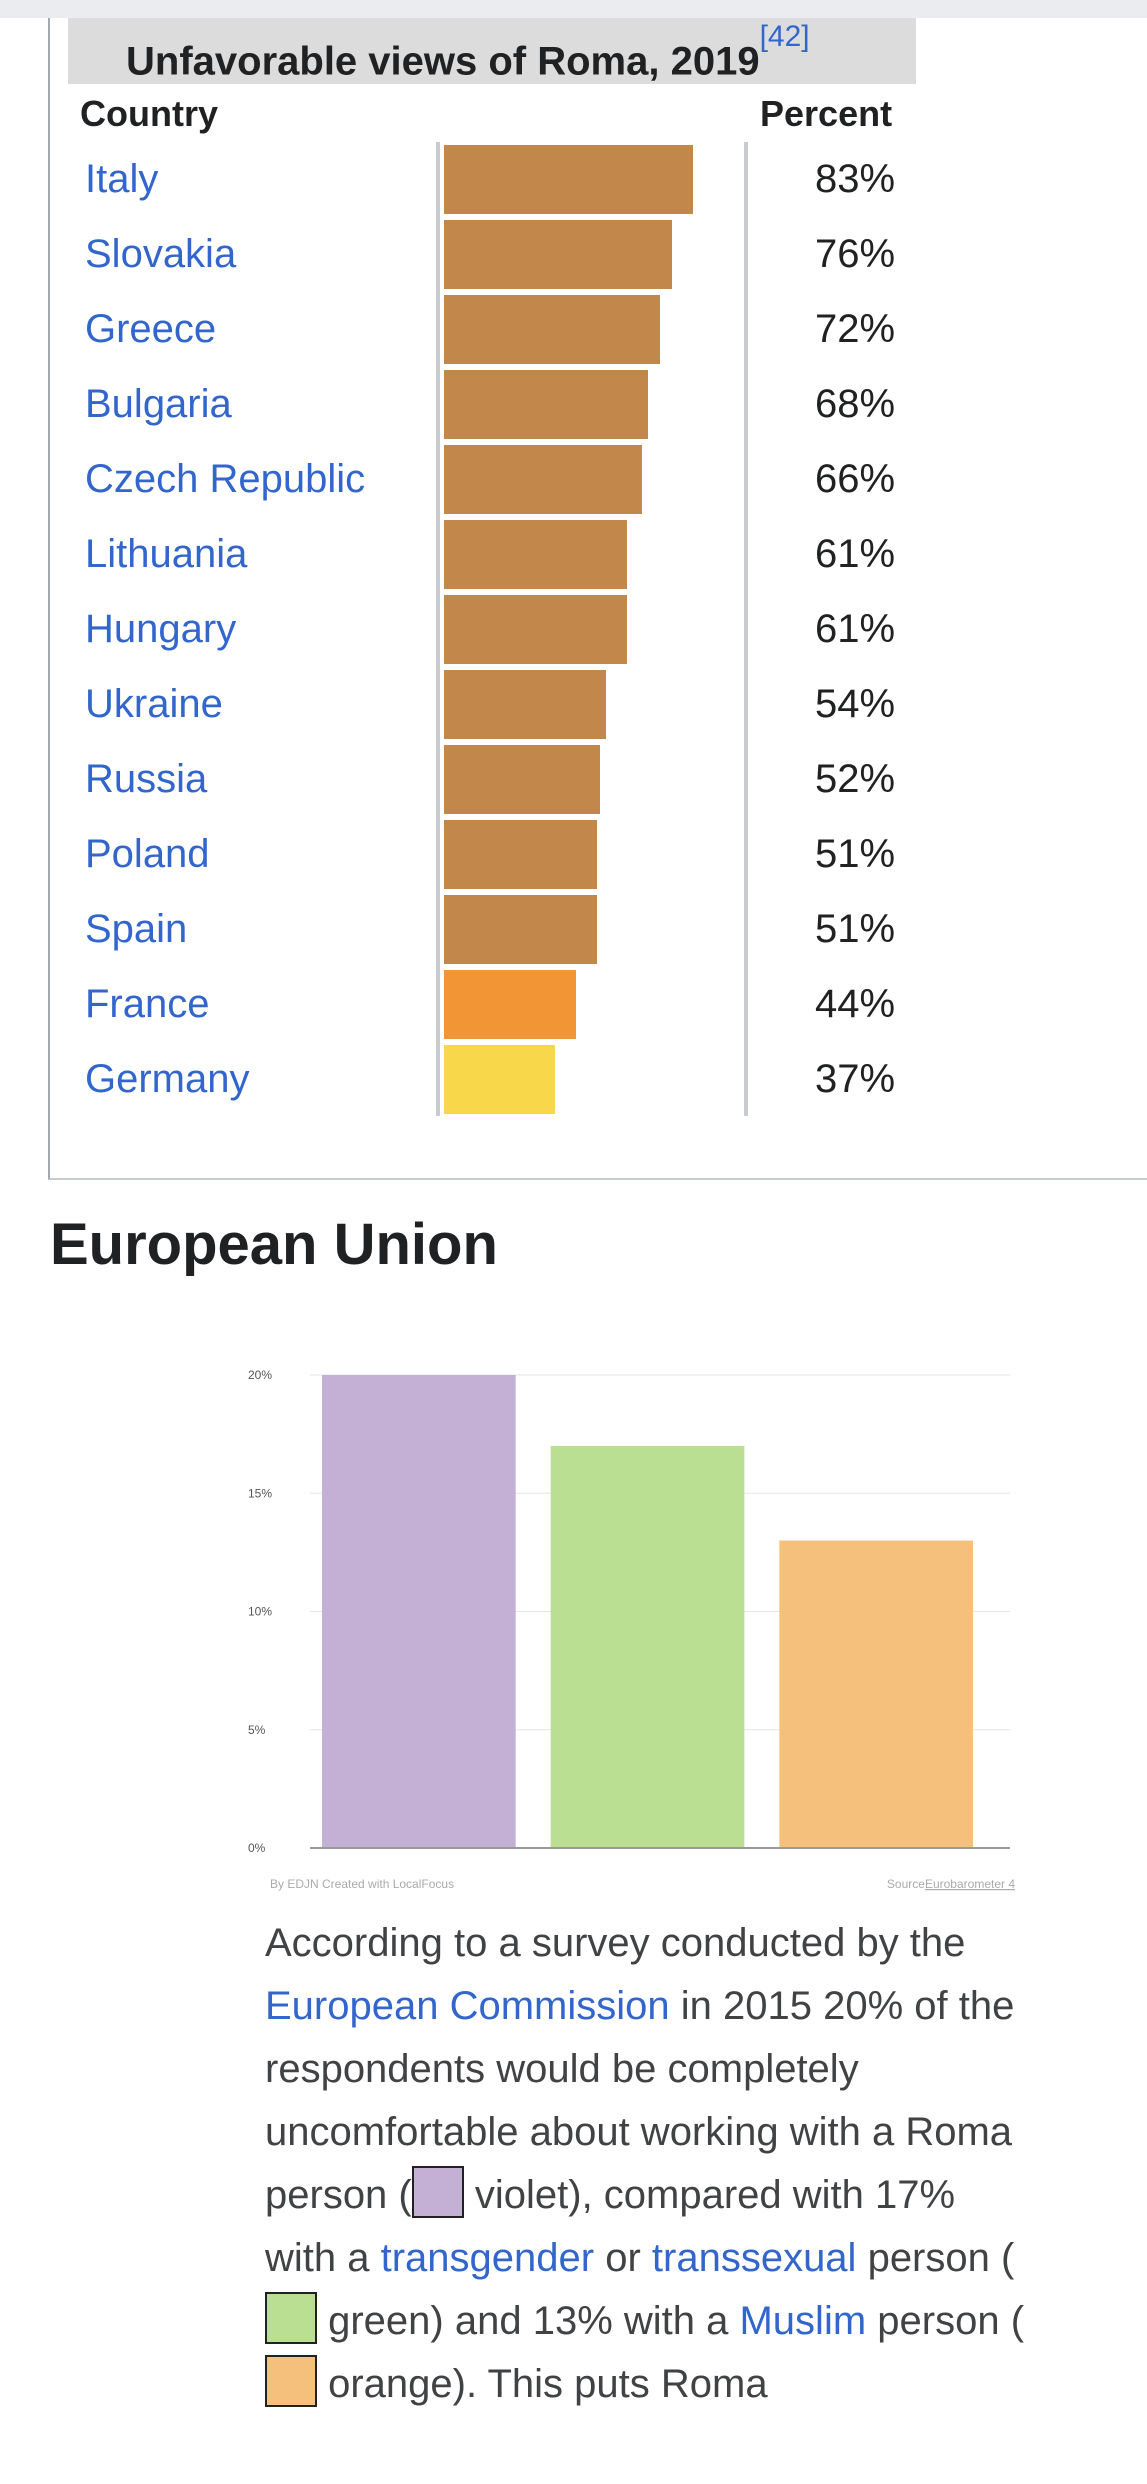 This screenshot has width=1147, height=2484. Describe the element at coordinates (855, 1004) in the screenshot. I see `percent-value: 44%` at that location.